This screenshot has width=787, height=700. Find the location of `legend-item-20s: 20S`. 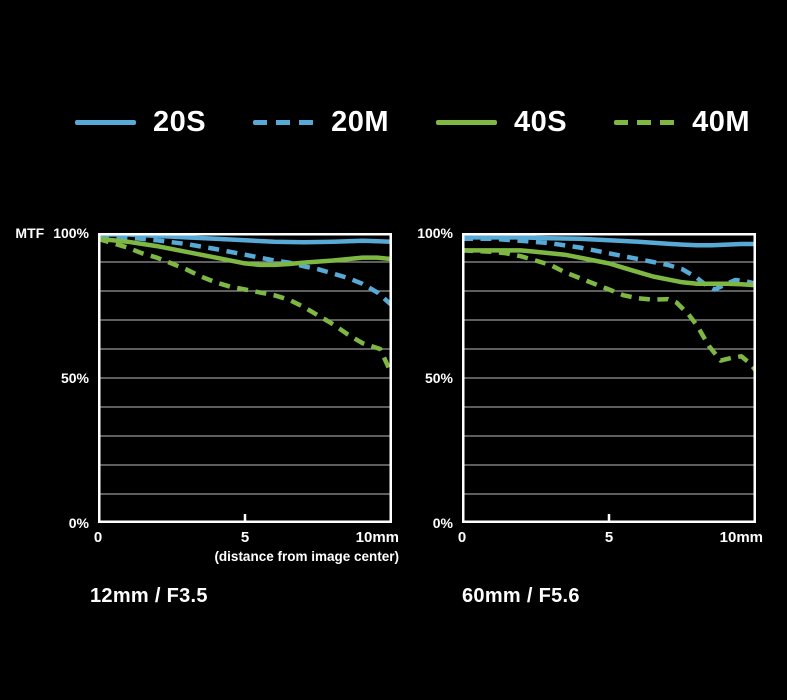

legend-item-20s: 20S is located at coordinates (140, 122).